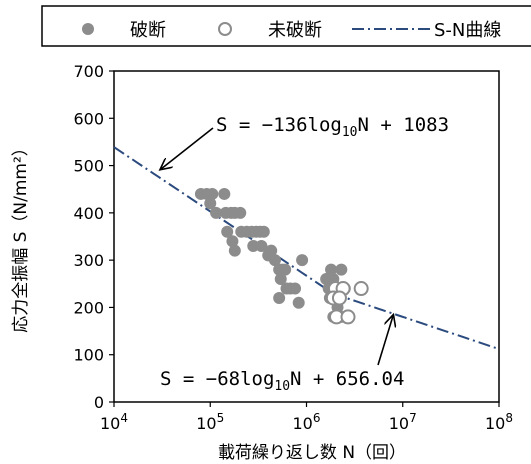  What do you see at coordinates (282, 381) in the screenshot?
I see `equation-label: S = −68log10N + 656.04` at bounding box center [282, 381].